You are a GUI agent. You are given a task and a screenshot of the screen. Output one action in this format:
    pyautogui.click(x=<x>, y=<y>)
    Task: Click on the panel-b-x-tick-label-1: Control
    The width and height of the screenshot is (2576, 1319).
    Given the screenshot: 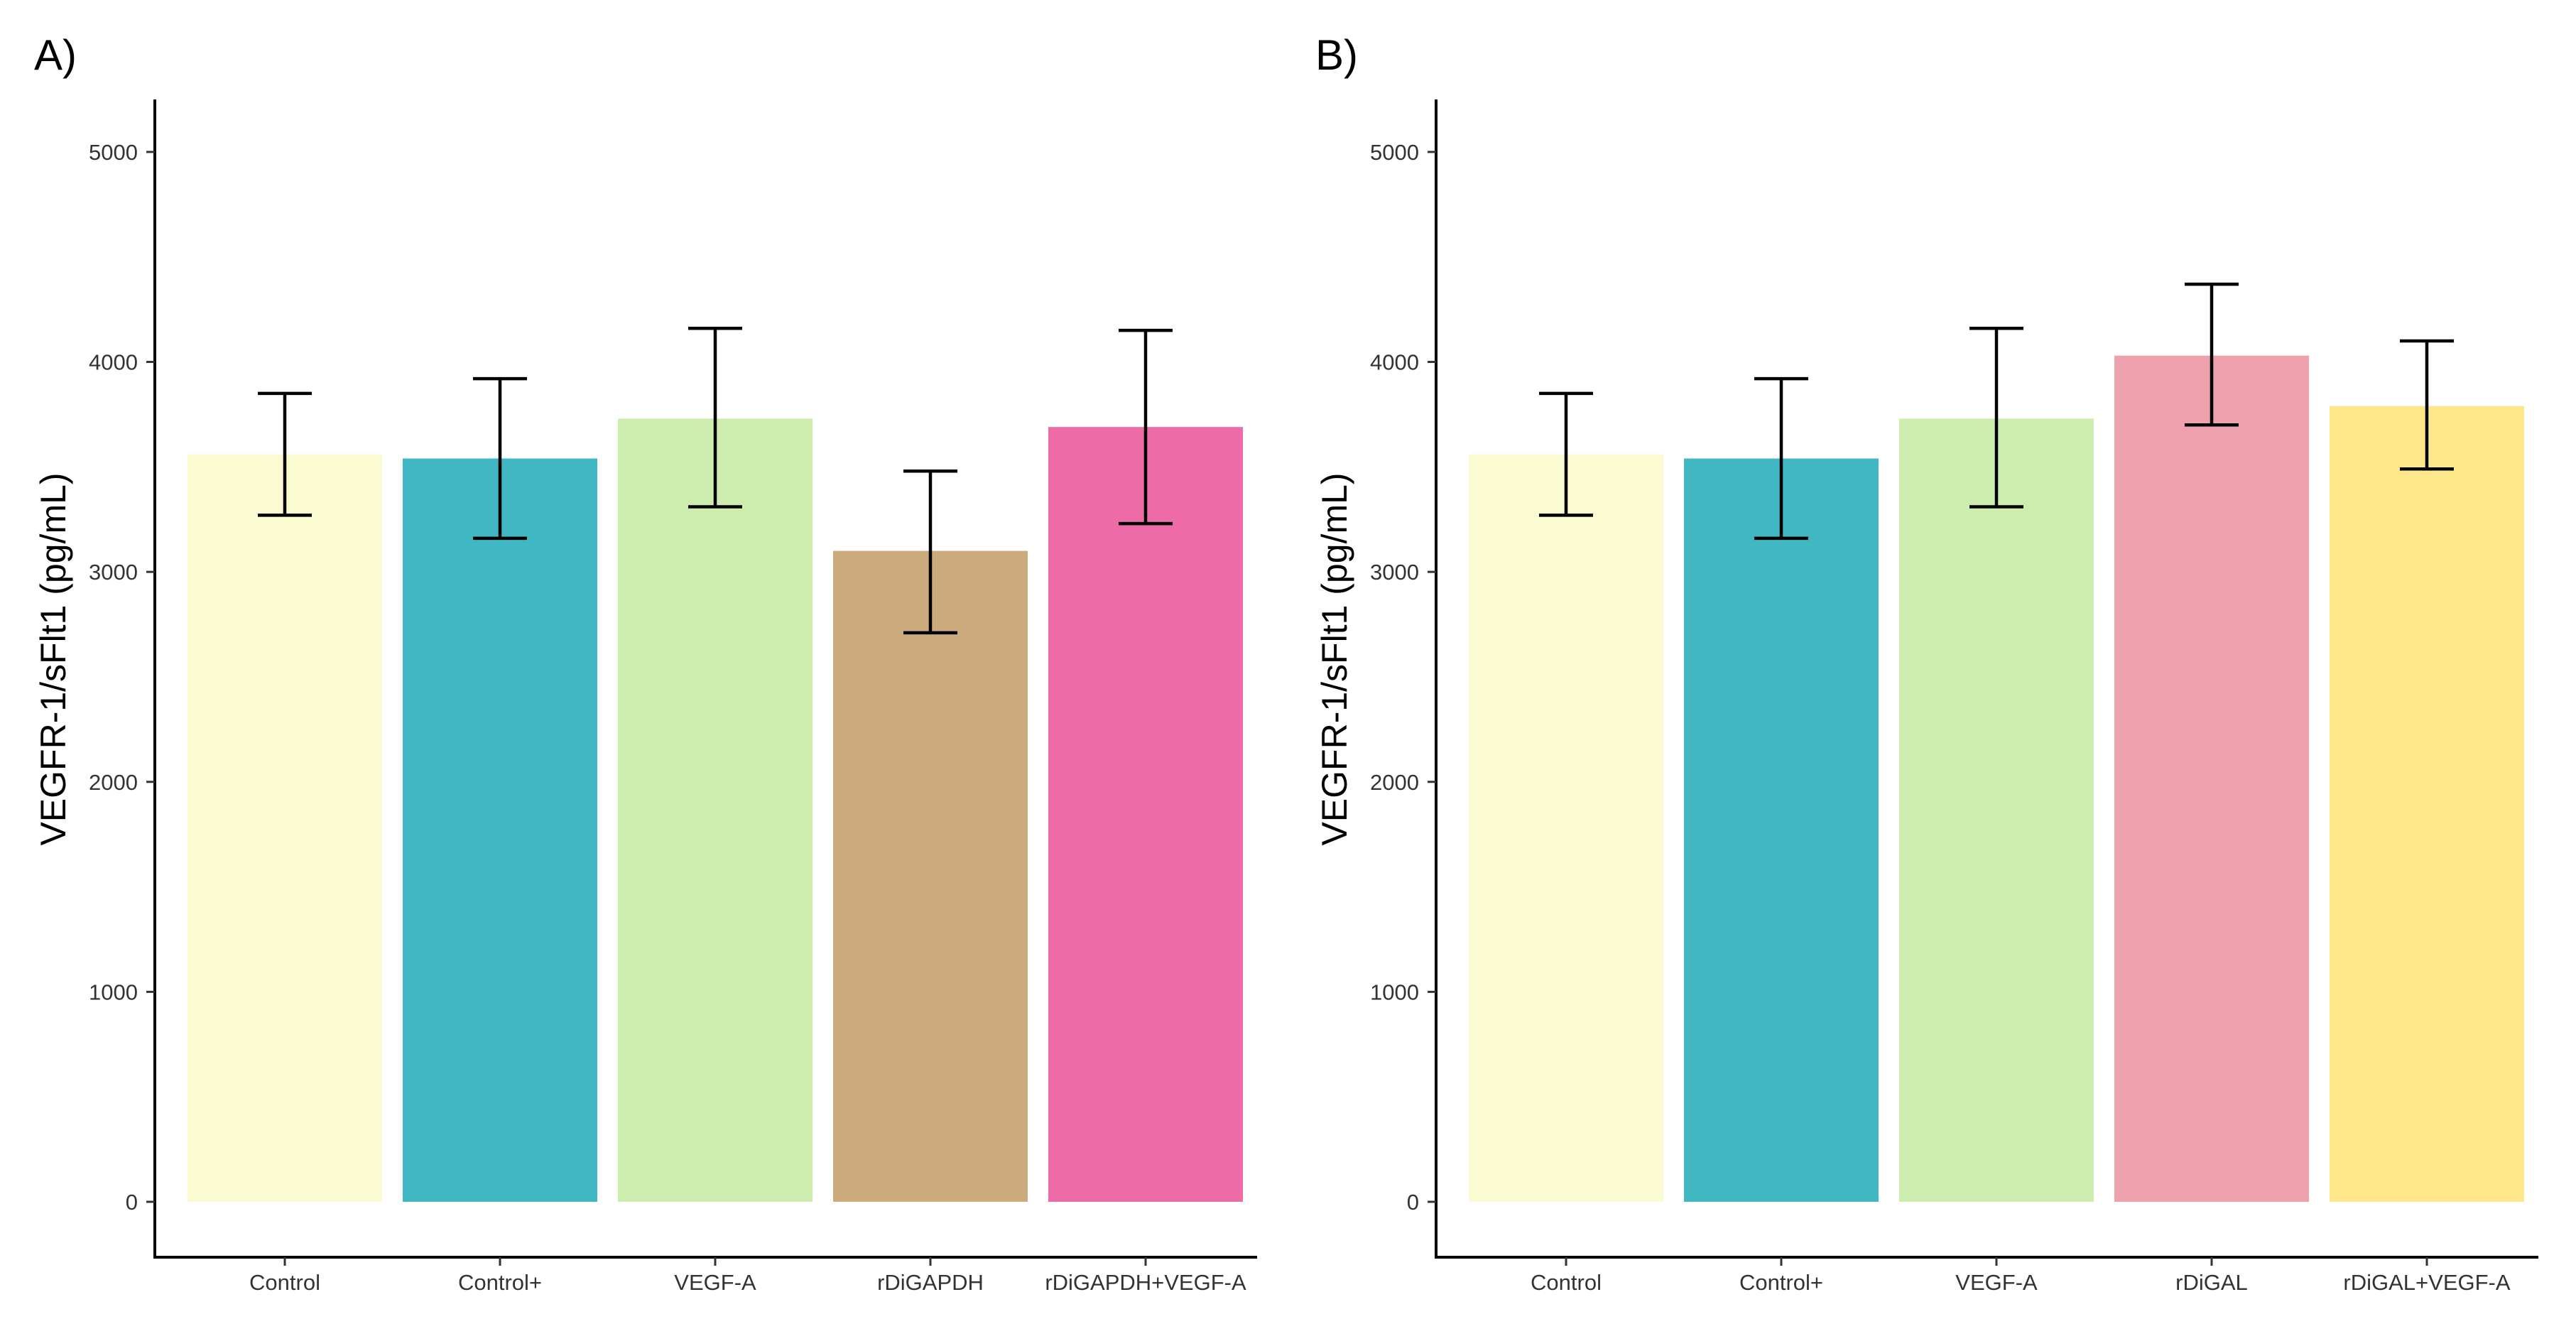 What is the action you would take?
    pyautogui.click(x=1567, y=1282)
    